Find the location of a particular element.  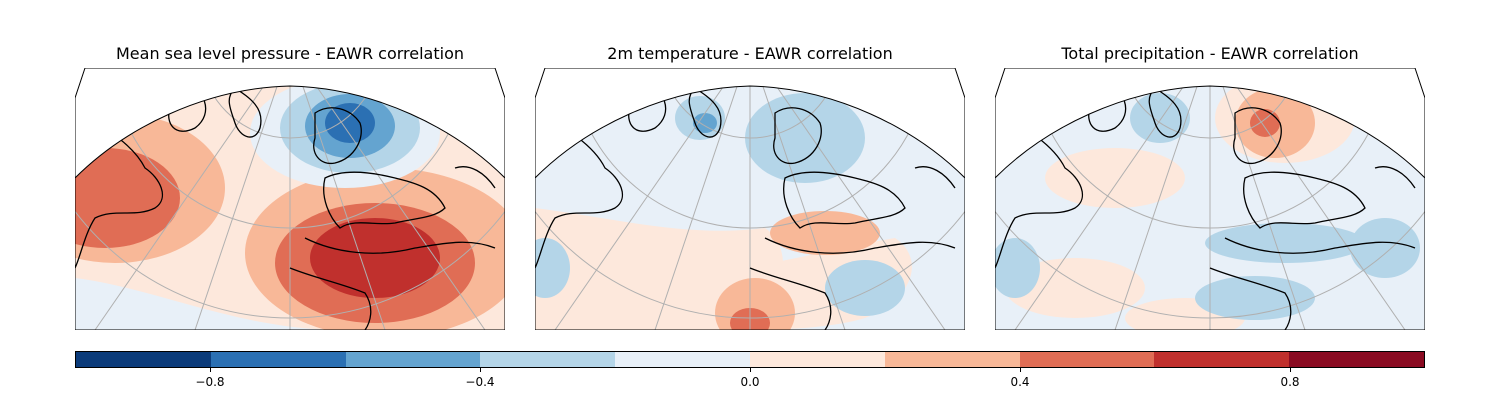

negative-anomaly-scandinavia is located at coordinates (805, 138).